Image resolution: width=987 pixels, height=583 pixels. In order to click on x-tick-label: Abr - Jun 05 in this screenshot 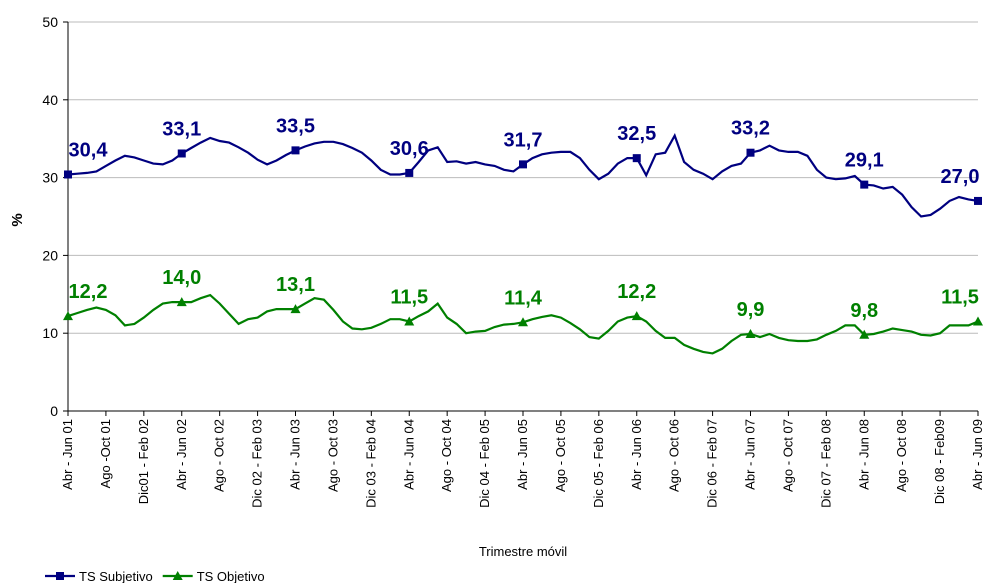, I will do `click(522, 454)`.